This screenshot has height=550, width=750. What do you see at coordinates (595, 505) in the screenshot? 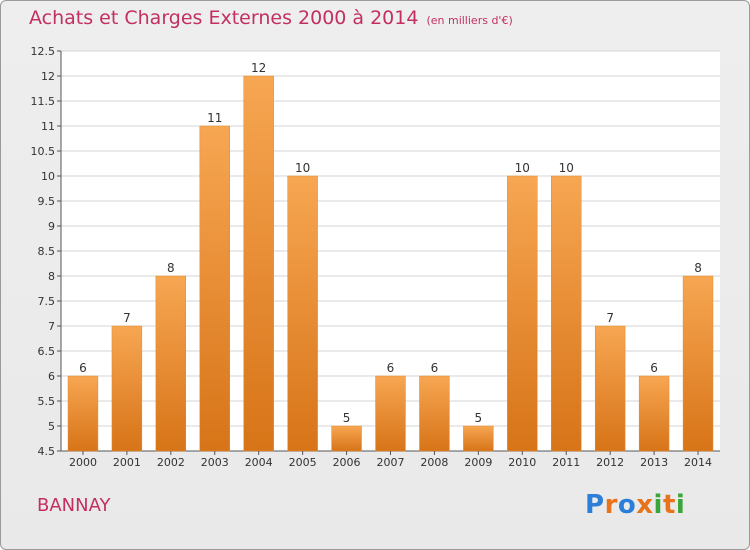
I see `logo-letter: P` at bounding box center [595, 505].